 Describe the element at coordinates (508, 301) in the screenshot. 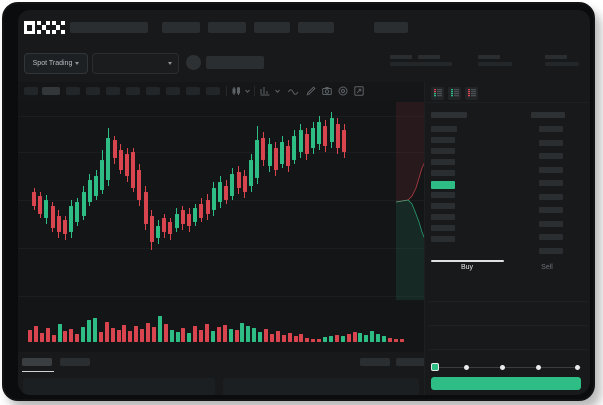

I see `order-price-field` at that location.